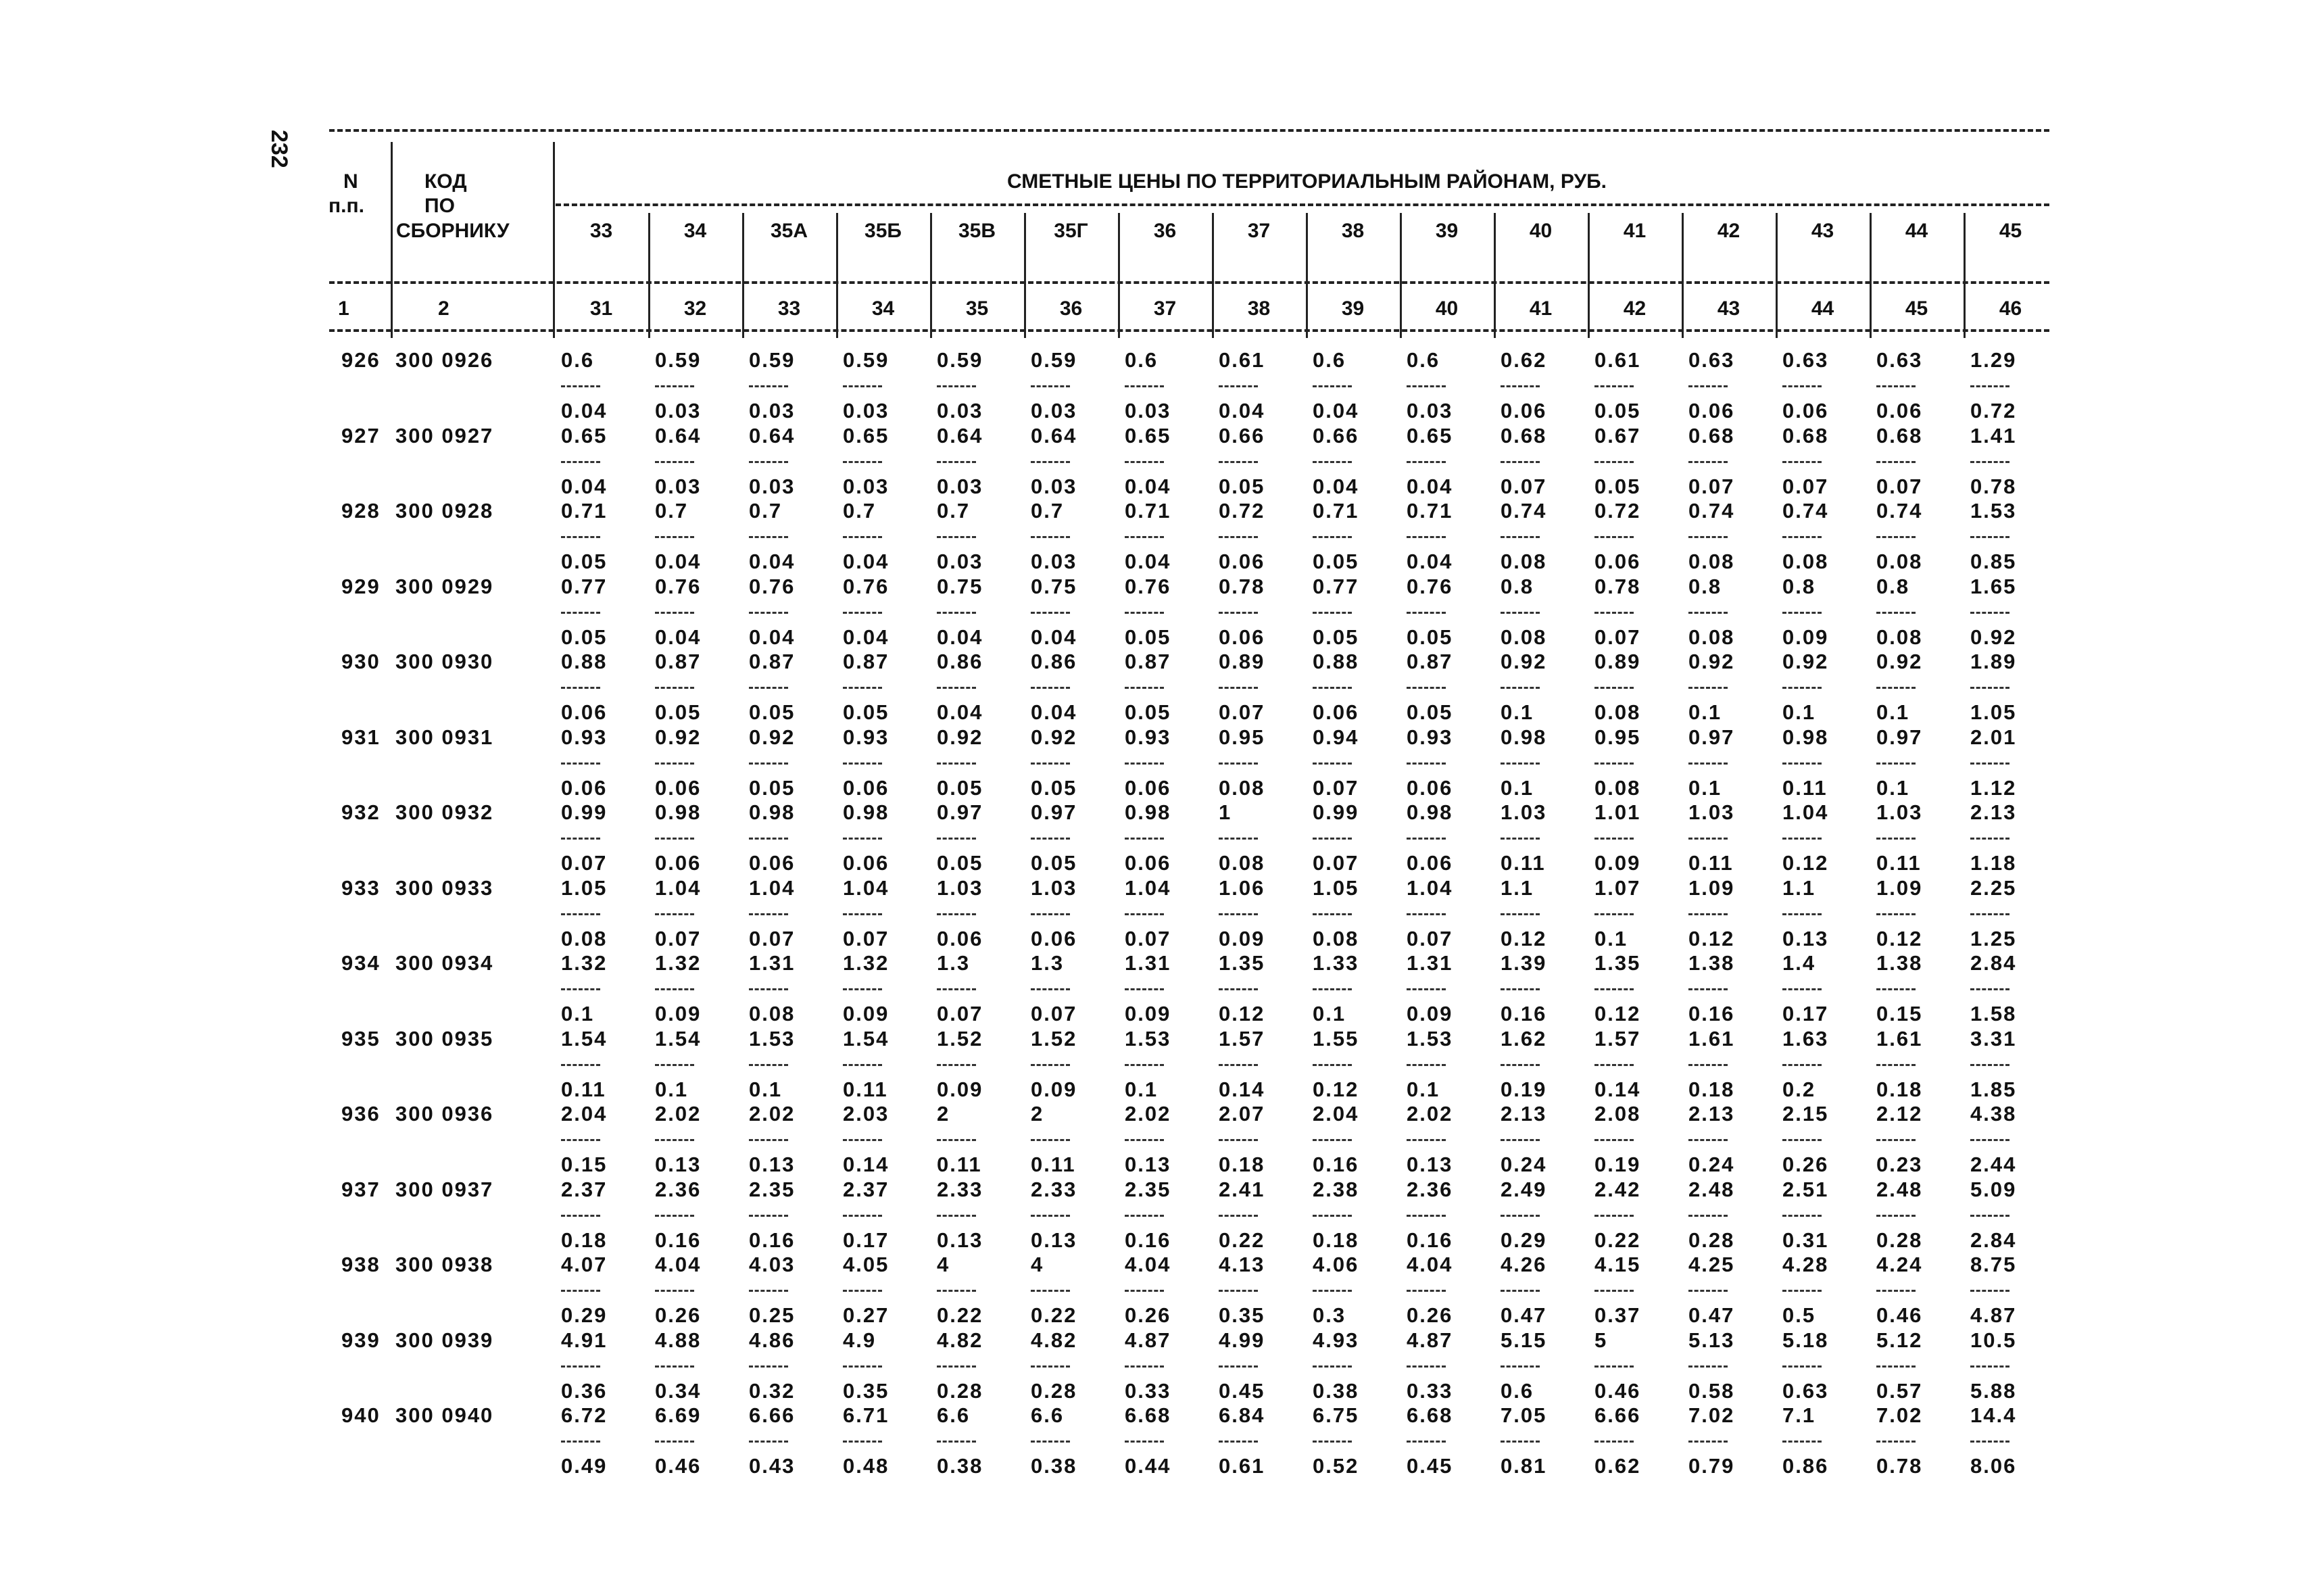  Describe the element at coordinates (1799, 963) in the screenshot. I see `price-value: 1.4` at that location.